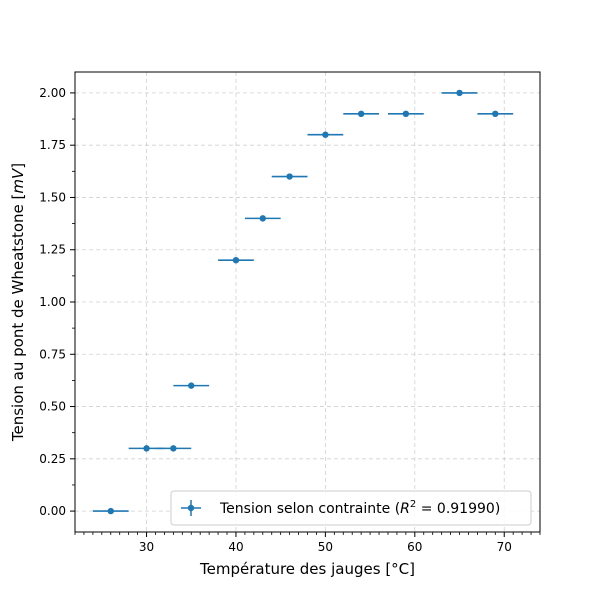  I want to click on x-axis-label: Température des jauges [°C], so click(307, 569).